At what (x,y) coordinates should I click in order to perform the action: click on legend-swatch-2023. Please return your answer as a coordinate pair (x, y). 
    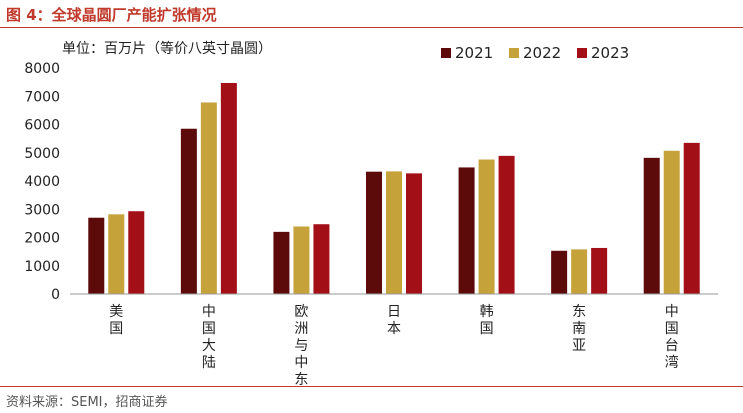
    Looking at the image, I should click on (582, 53).